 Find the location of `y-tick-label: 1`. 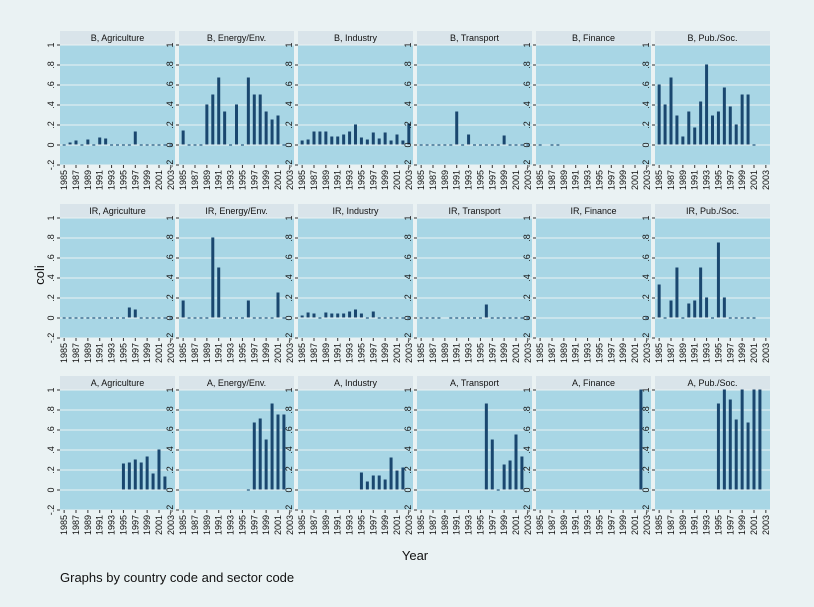

y-tick-label: 1 is located at coordinates (289, 217).